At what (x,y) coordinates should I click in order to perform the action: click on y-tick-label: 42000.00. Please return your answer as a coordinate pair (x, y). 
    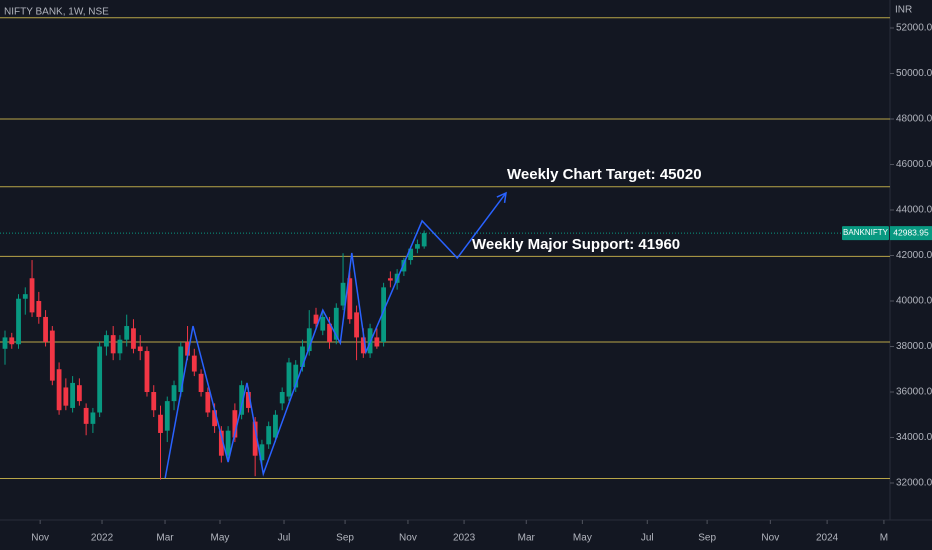
    Looking at the image, I should click on (914, 255).